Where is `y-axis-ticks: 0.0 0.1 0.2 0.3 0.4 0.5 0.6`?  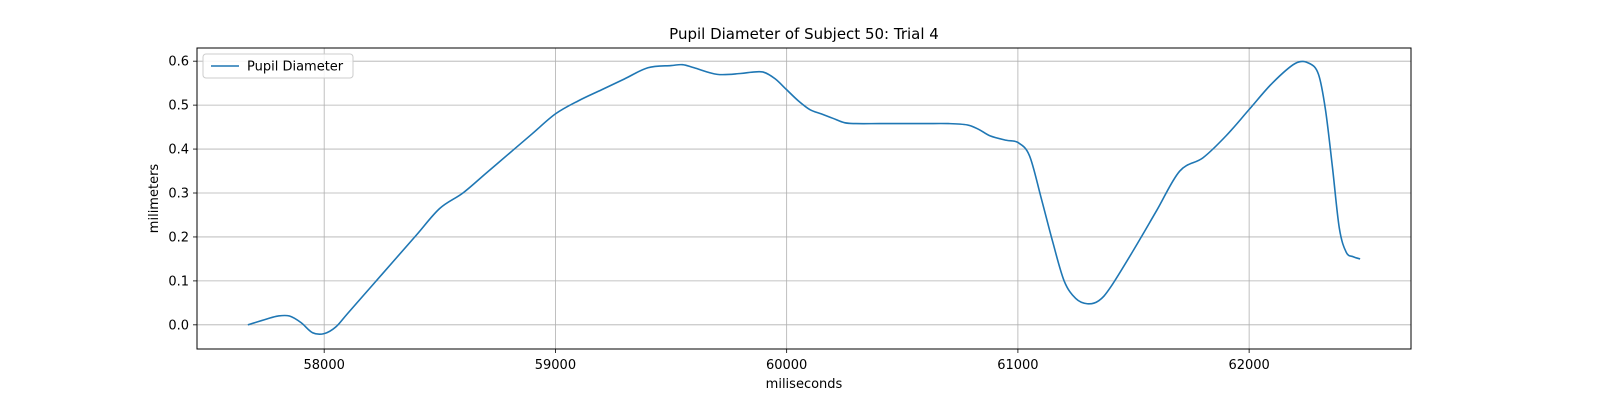 y-axis-ticks: 0.0 0.1 0.2 0.3 0.4 0.5 0.6 is located at coordinates (182, 194).